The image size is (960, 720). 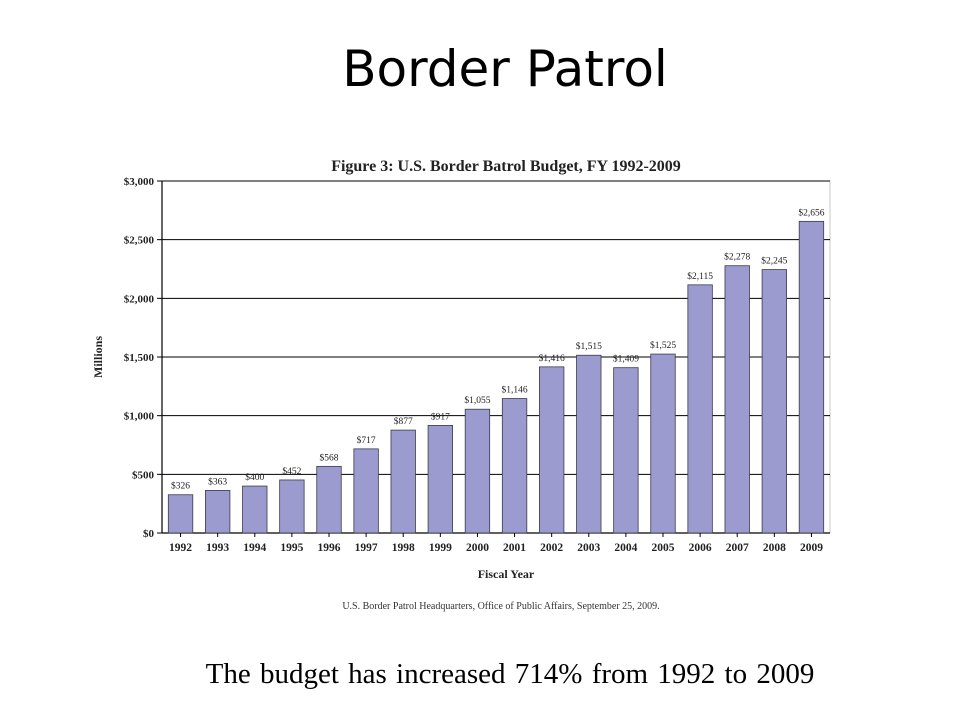 What do you see at coordinates (440, 416) in the screenshot?
I see `data-label: $917` at bounding box center [440, 416].